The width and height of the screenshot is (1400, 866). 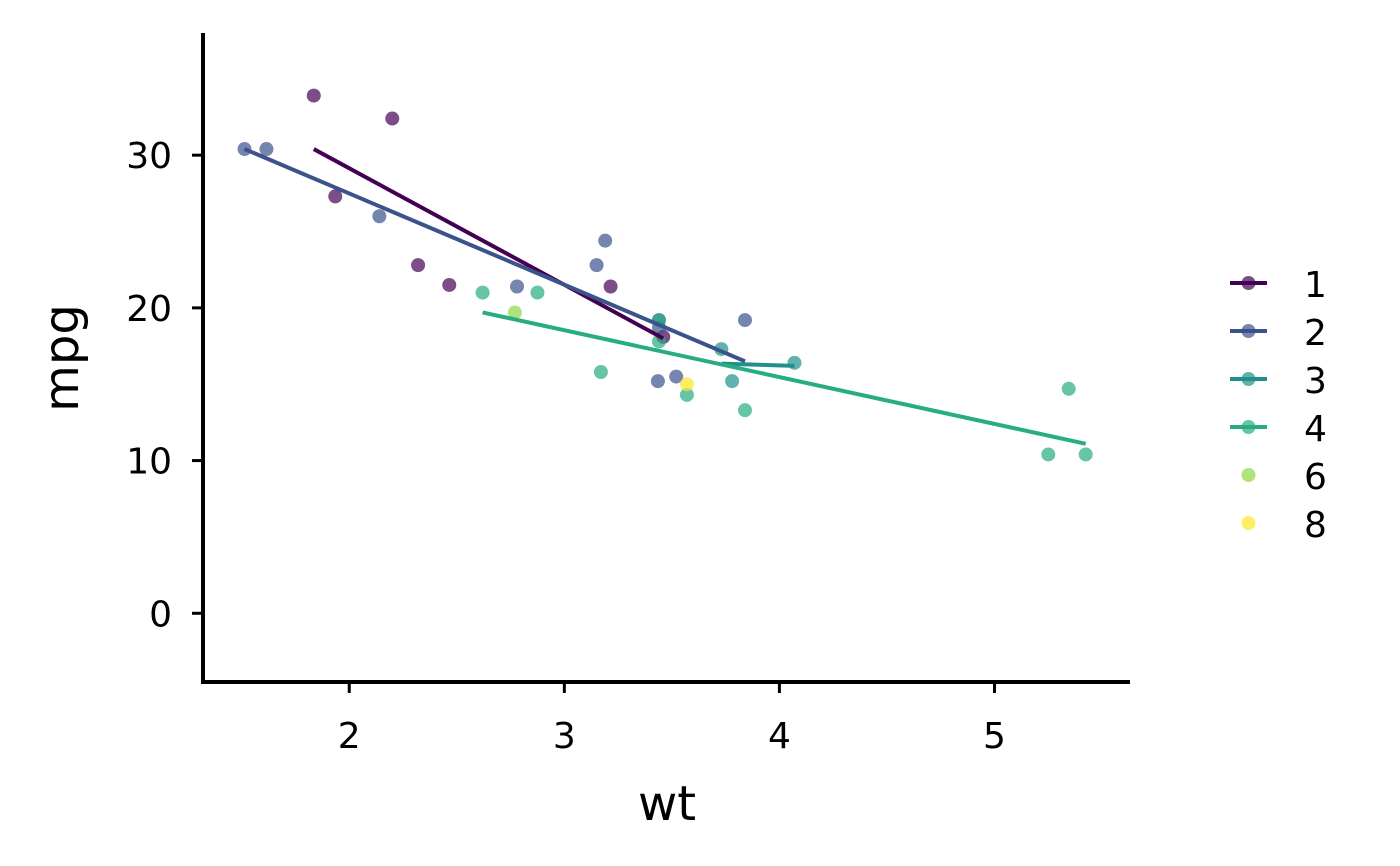 I want to click on legend-label: 1, so click(x=1315, y=285).